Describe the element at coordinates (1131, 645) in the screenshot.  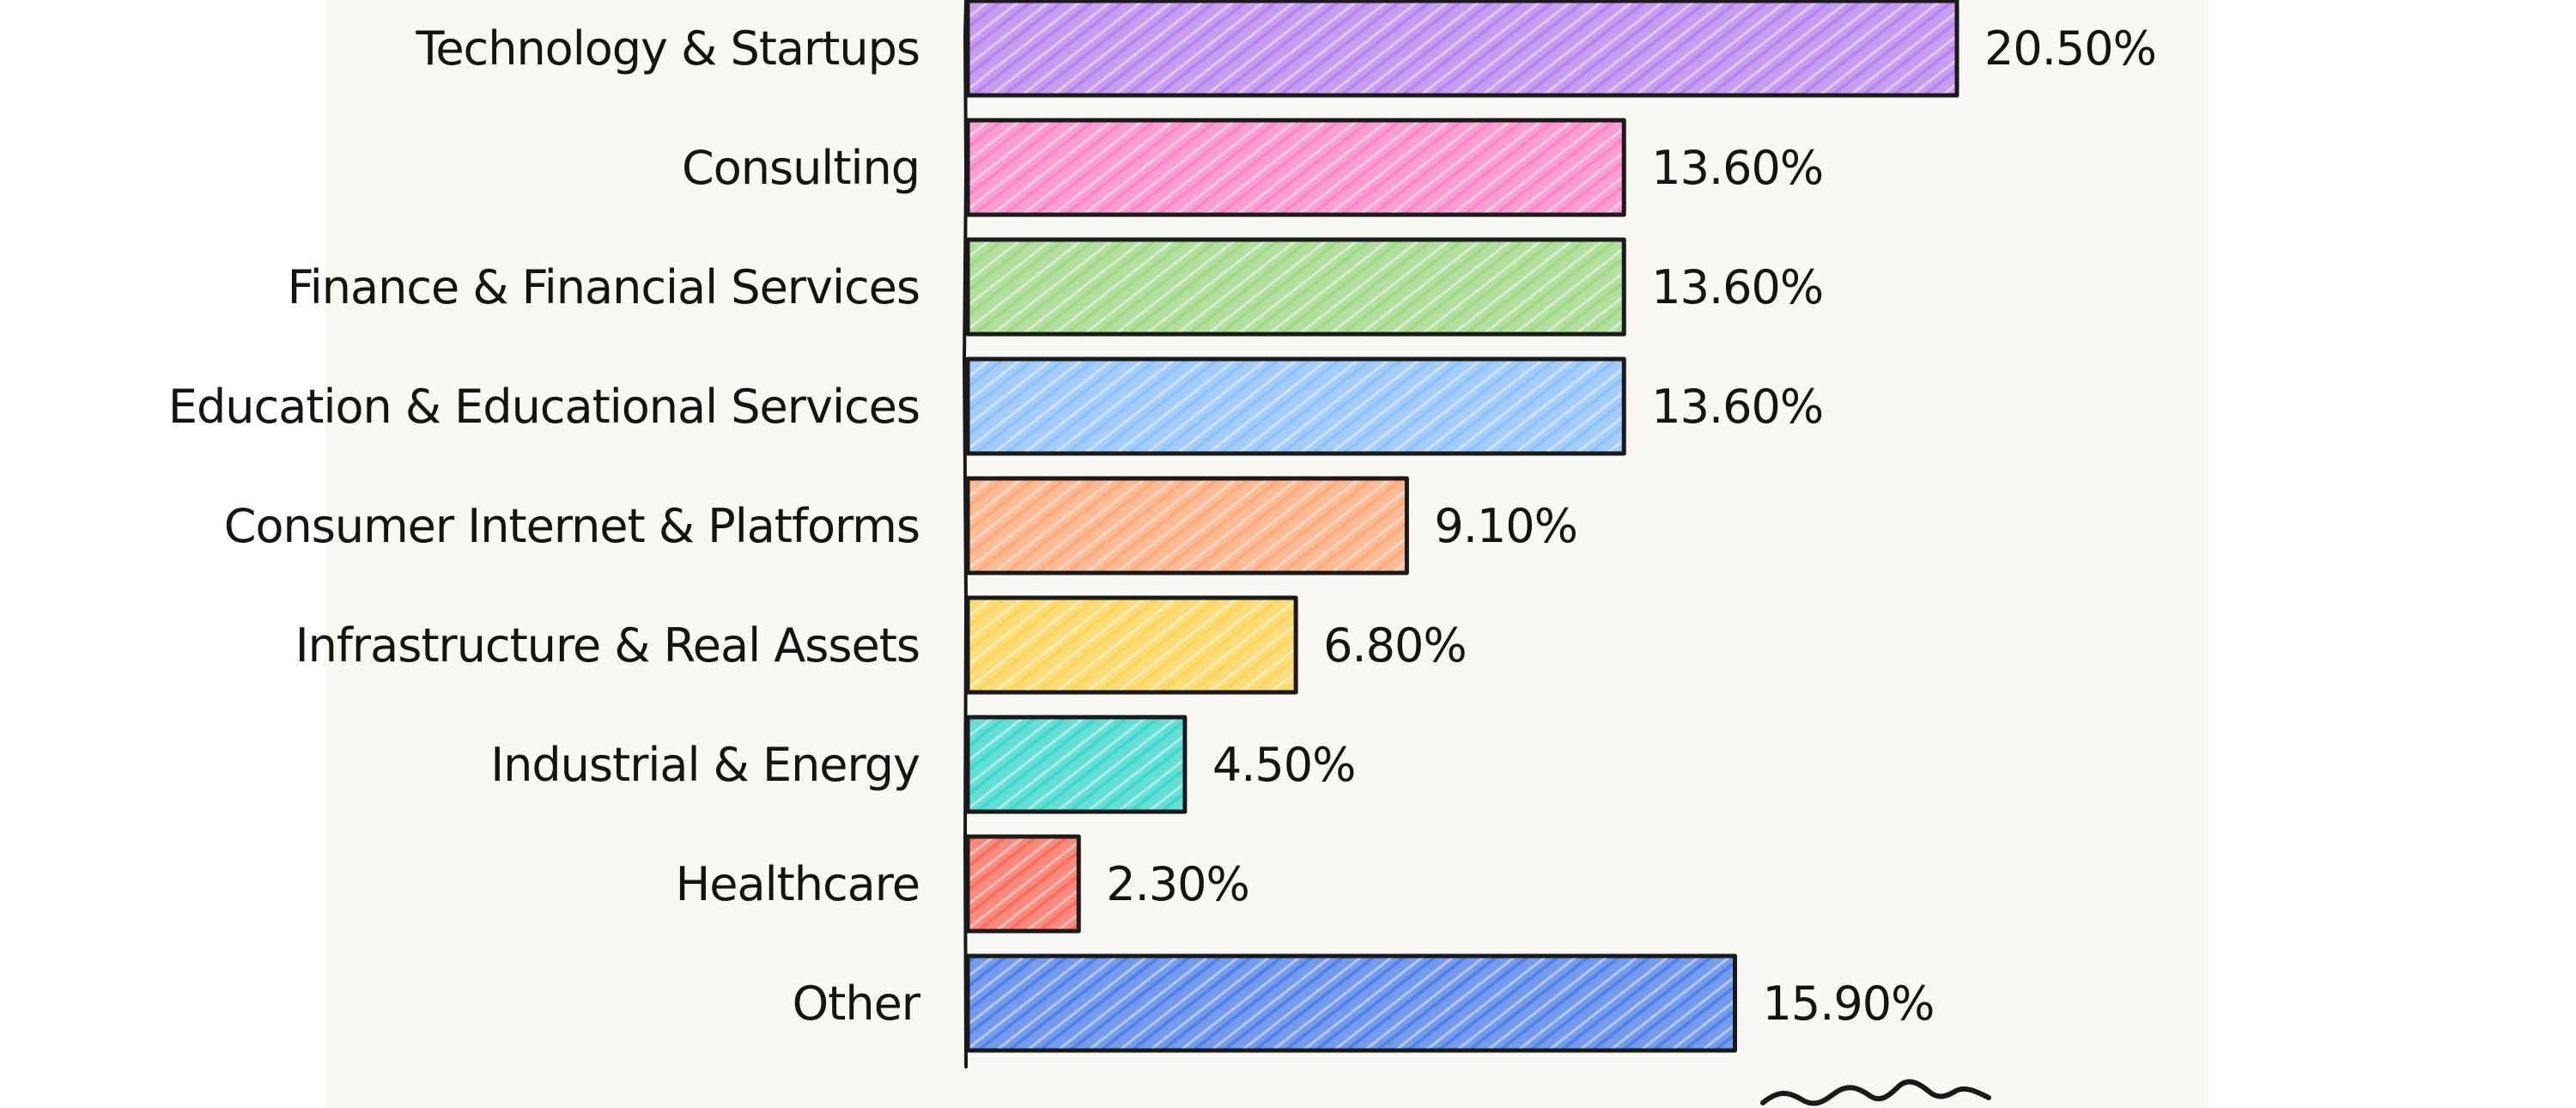
I see `bar-infrastructure-and-real-assets` at that location.